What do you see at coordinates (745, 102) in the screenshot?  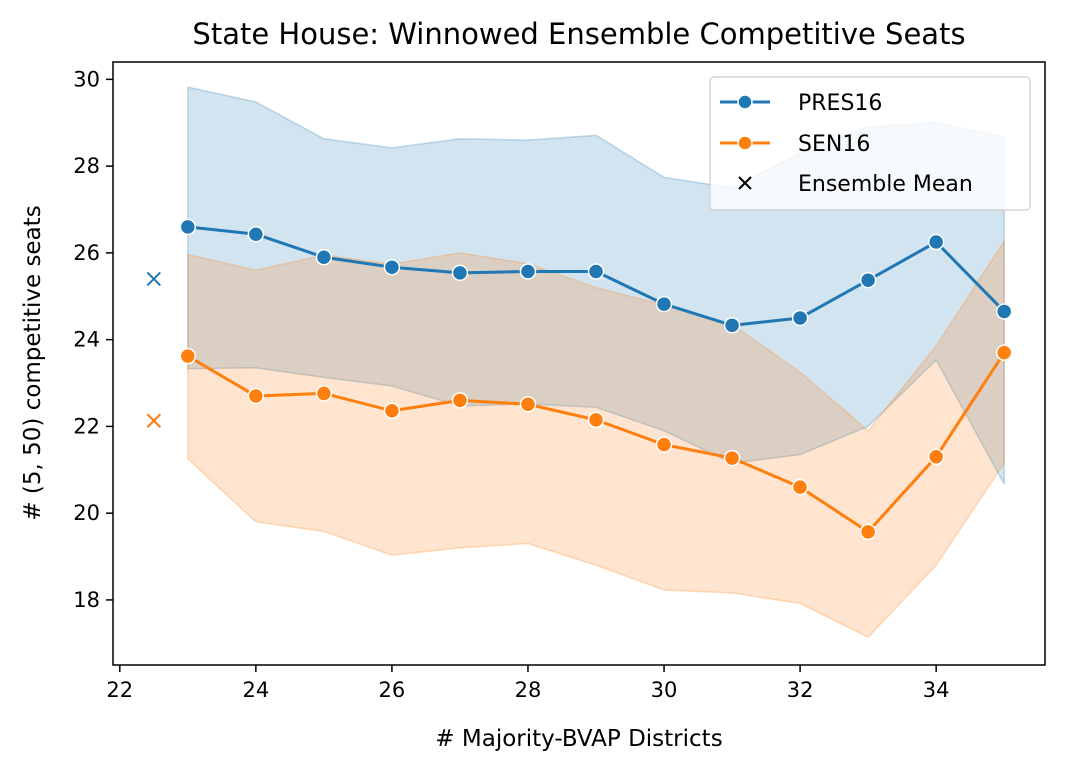 I see `legend-marker-pres16` at bounding box center [745, 102].